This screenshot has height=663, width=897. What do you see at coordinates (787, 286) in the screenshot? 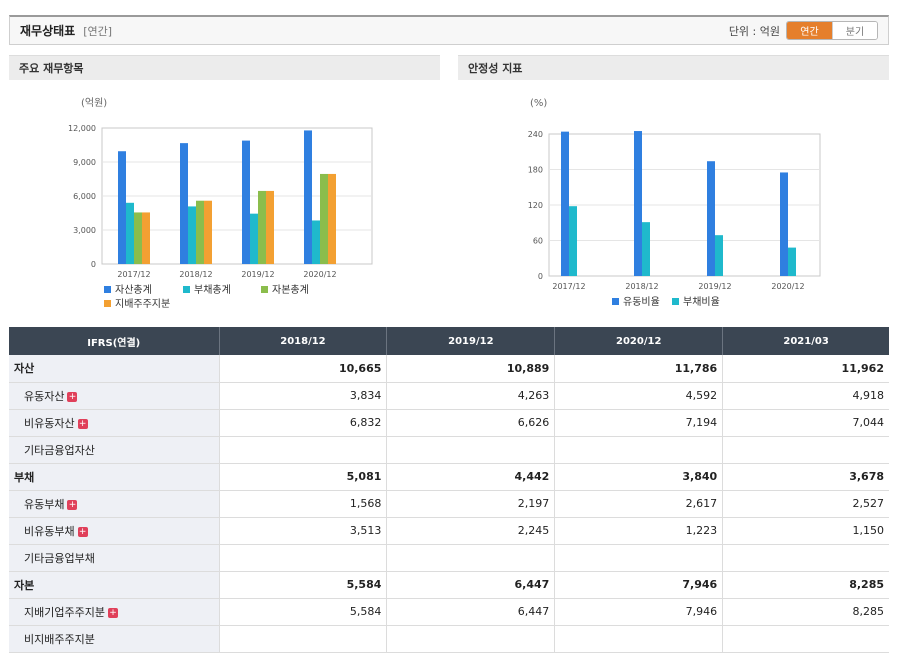
I see `x-tick-label: 2020/12` at bounding box center [787, 286].